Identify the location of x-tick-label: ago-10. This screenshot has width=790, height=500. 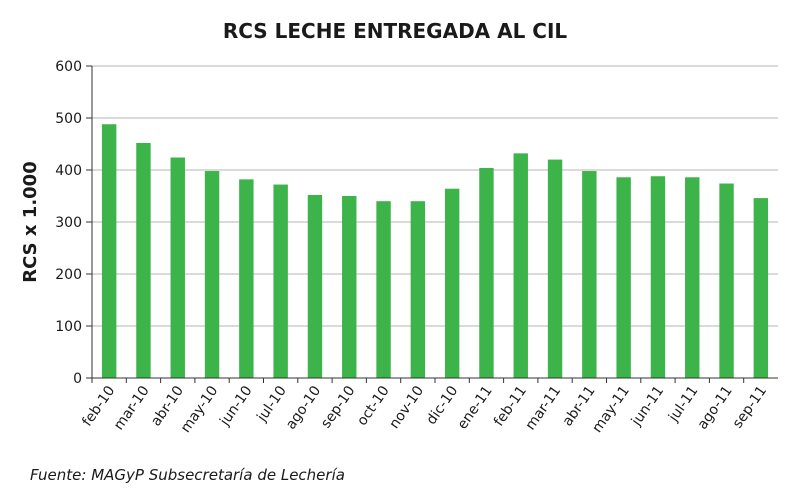
(303, 407).